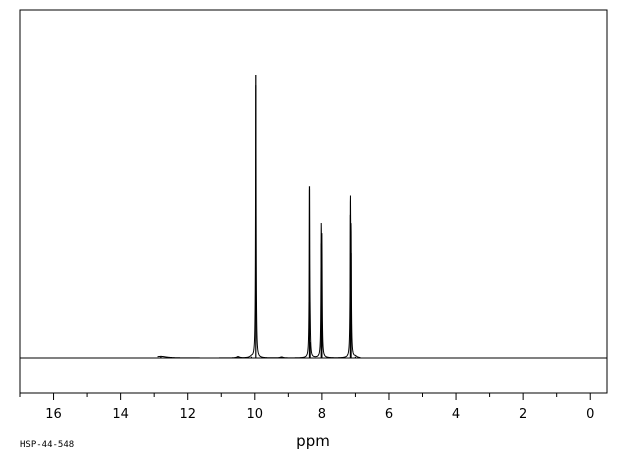 The width and height of the screenshot is (620, 455). I want to click on x-tick-label-16: 16, so click(53, 414).